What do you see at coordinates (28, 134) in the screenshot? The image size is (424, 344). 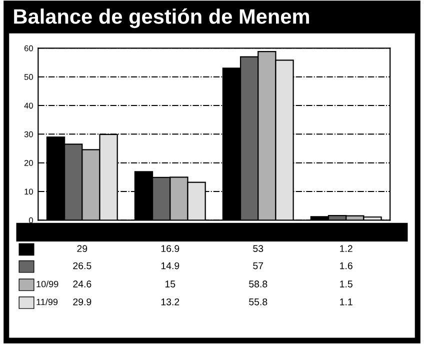 I see `y-tick-label: 30` at bounding box center [28, 134].